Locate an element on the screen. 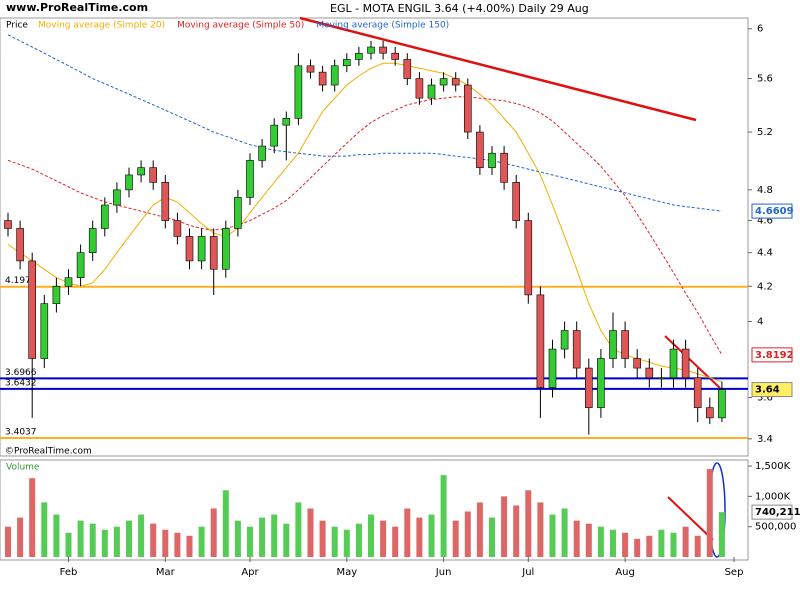 This screenshot has height=600, width=800. volume-tick-label: 1,000K is located at coordinates (773, 496).